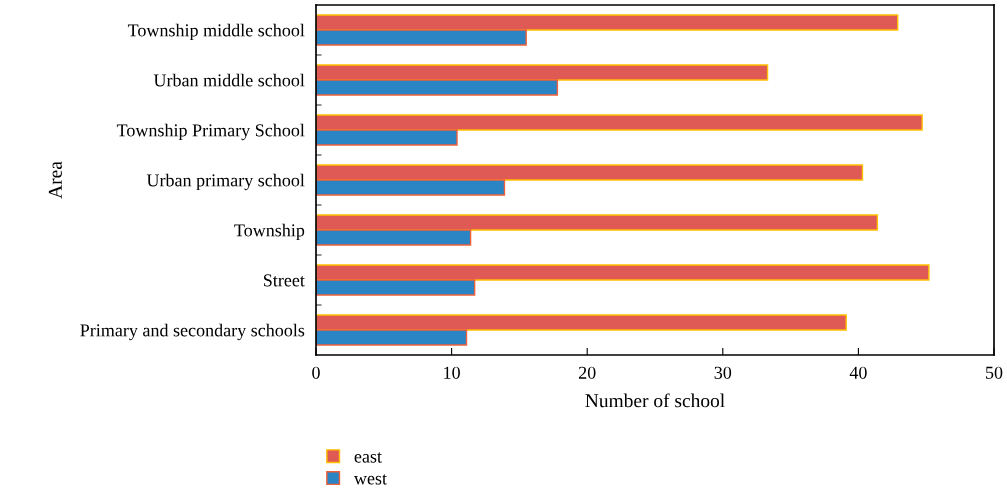 Image resolution: width=1007 pixels, height=502 pixels. Describe the element at coordinates (229, 80) in the screenshot. I see `y-tick-label: Urban middle school` at that location.